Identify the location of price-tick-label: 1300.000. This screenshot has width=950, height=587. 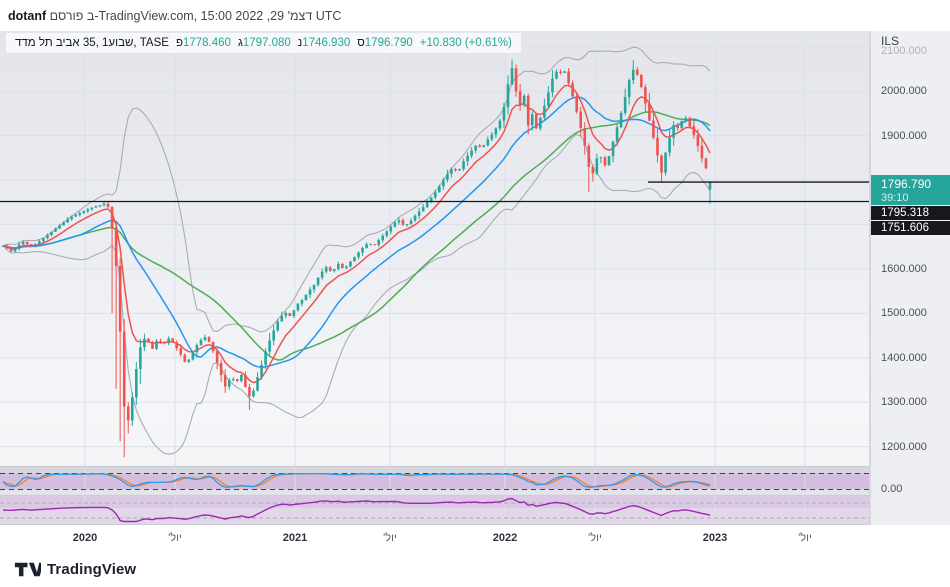
(904, 402).